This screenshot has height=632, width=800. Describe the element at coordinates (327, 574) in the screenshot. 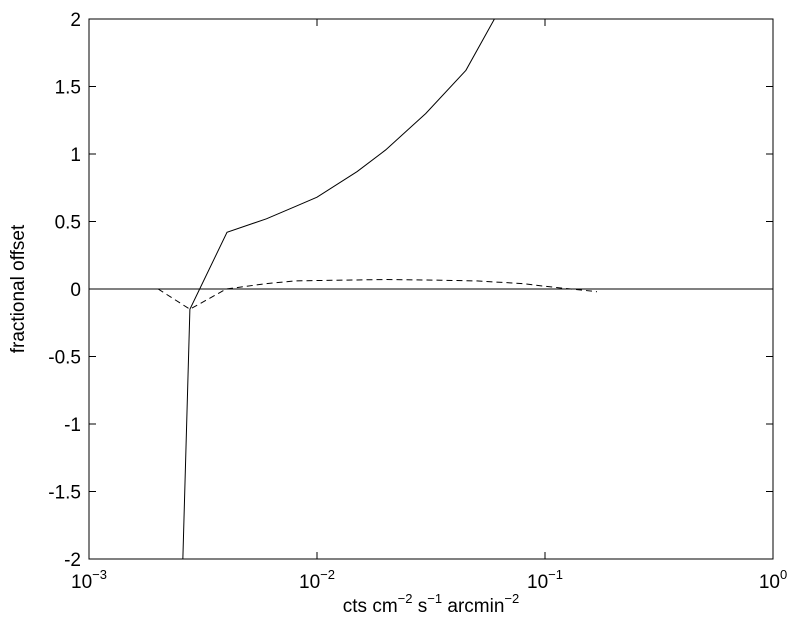

I see `x-tick-exponent: −2` at that location.